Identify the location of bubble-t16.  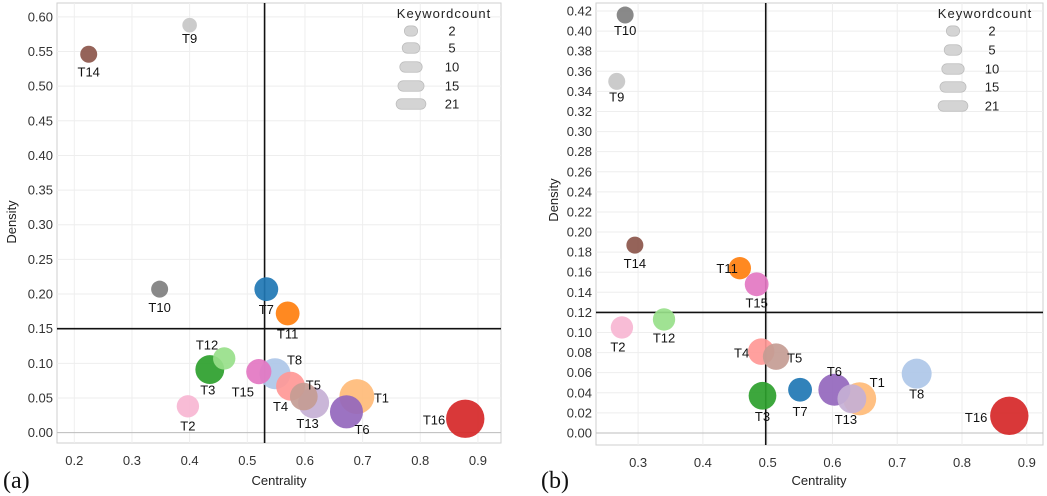
(1009, 416).